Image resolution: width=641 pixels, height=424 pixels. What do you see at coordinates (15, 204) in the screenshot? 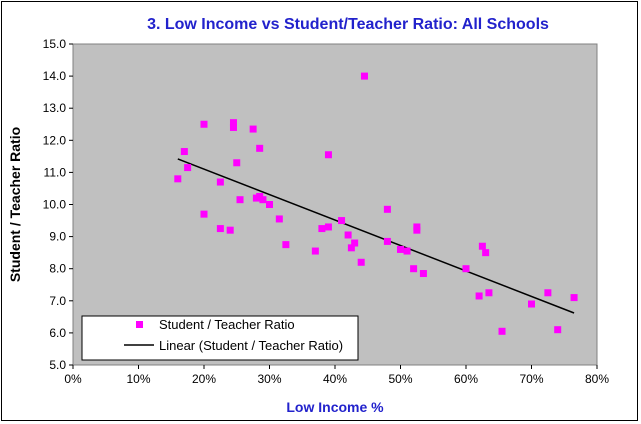
I see `y-axis-label: Student / Teacher Ratio` at bounding box center [15, 204].